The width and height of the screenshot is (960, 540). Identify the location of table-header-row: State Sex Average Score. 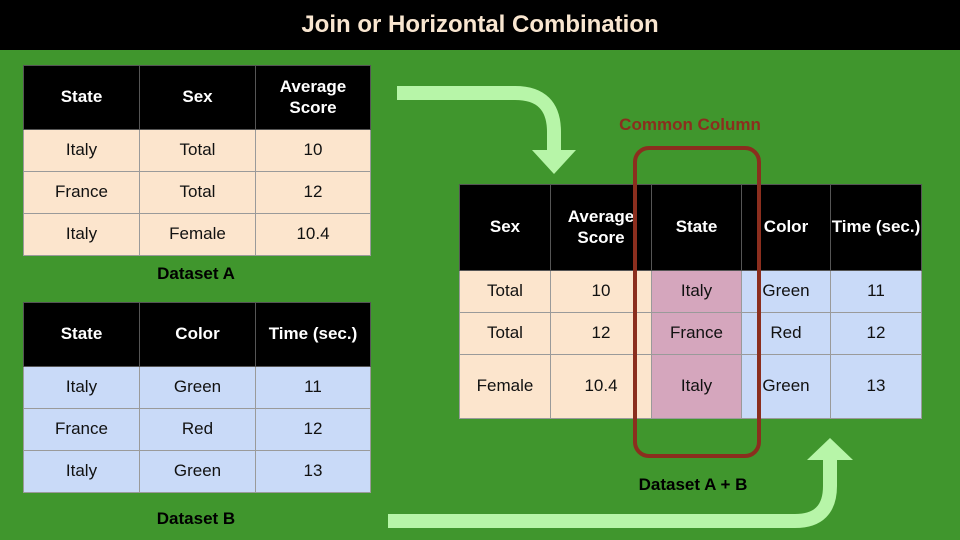
(197, 97).